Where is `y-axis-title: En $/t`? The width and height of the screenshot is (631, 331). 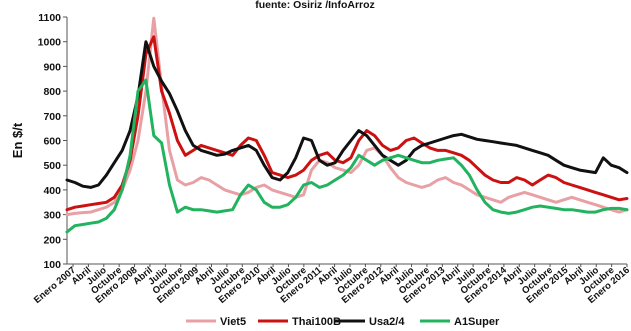
y-axis-title: En $/t is located at coordinates (17, 140).